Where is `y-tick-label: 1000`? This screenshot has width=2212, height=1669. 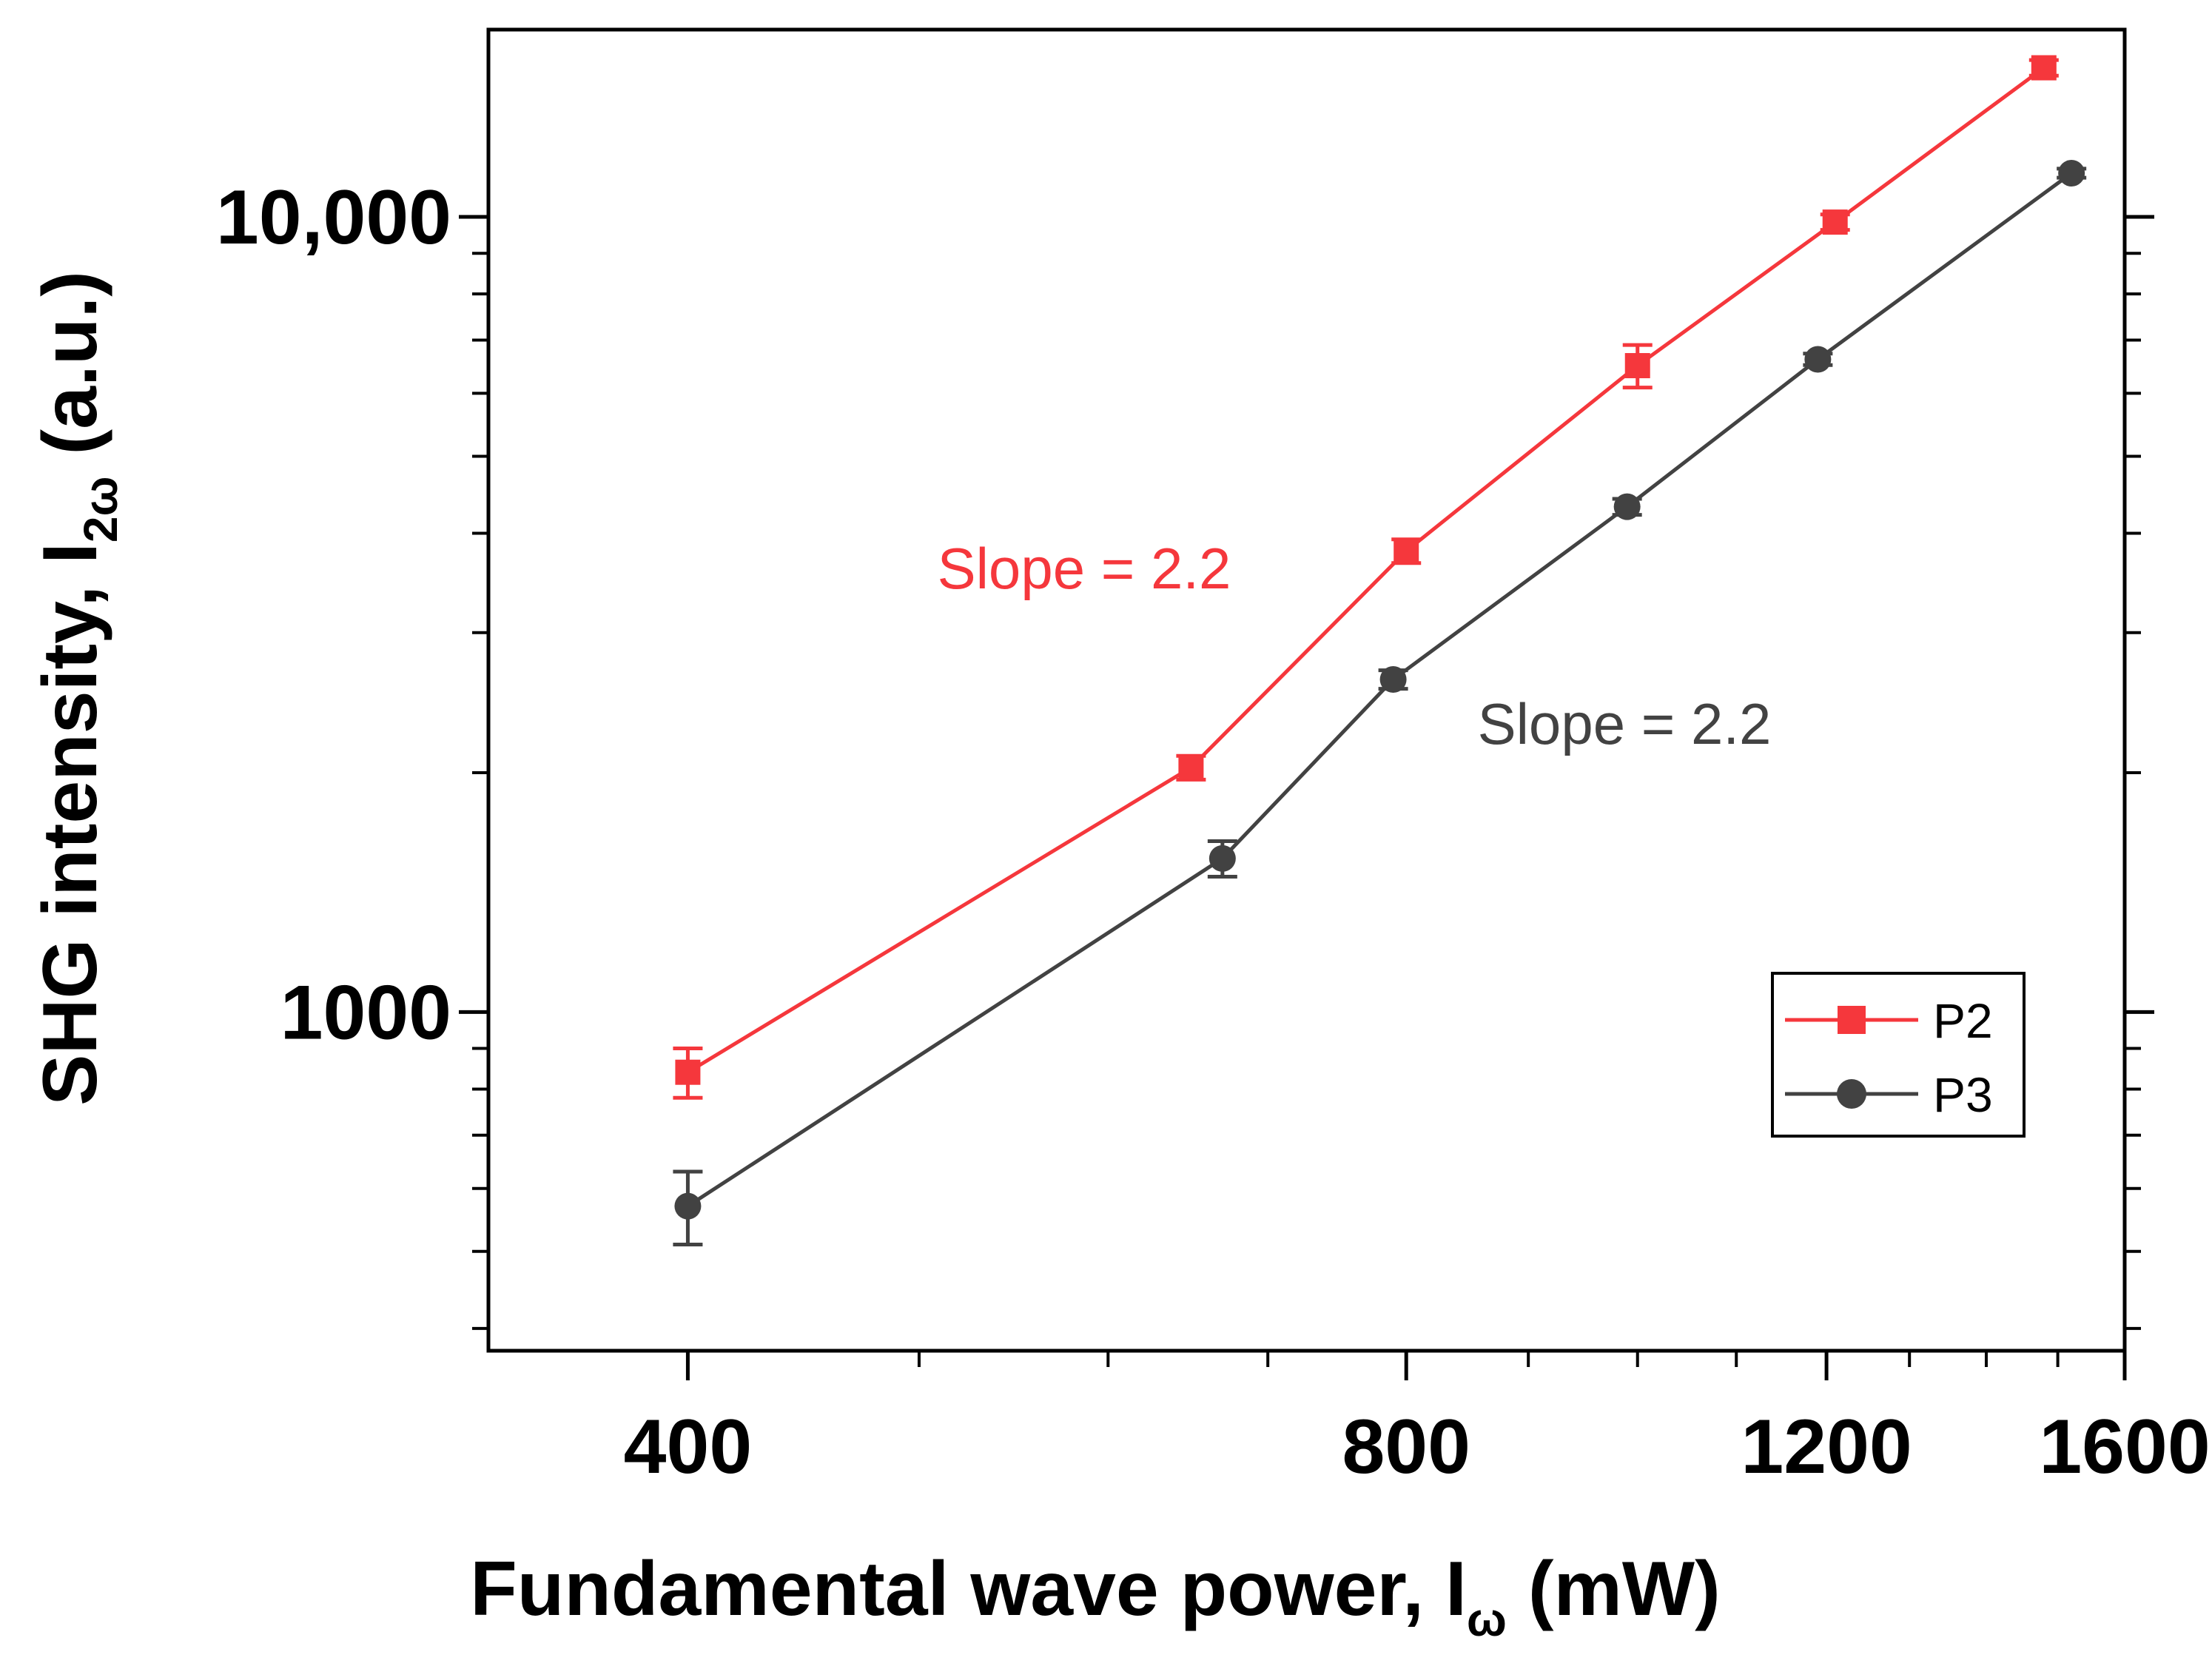 y-tick-label: 1000 is located at coordinates (366, 1012).